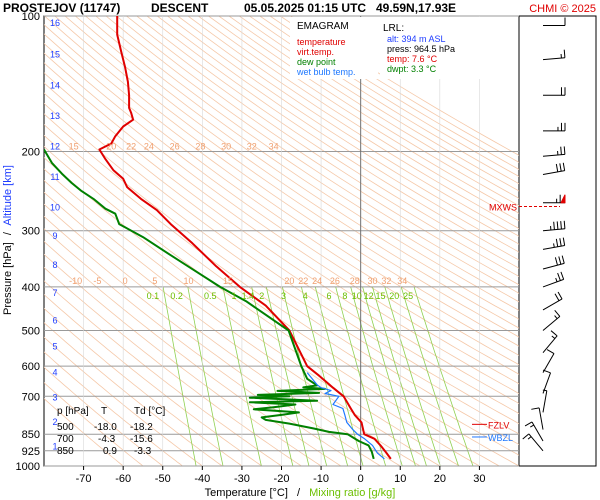 The image size is (600, 500). What do you see at coordinates (202, 479) in the screenshot?
I see `temperature-tick-label: -40` at bounding box center [202, 479].